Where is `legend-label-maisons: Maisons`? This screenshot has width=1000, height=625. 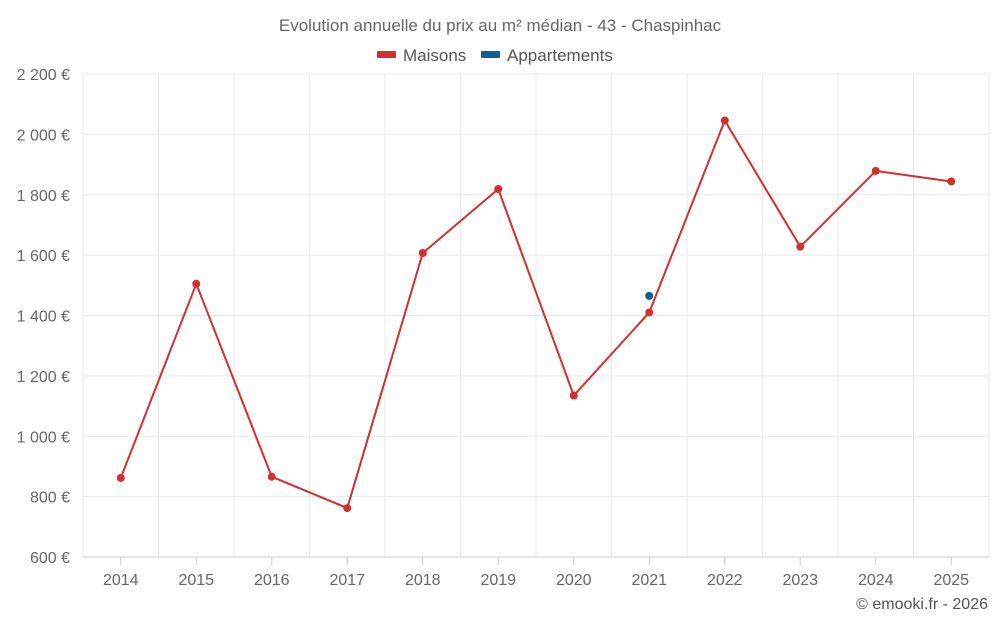 legend-label-maisons: Maisons is located at coordinates (434, 55).